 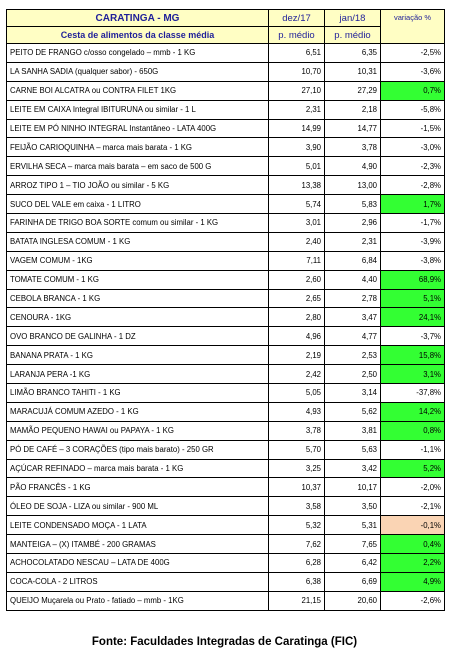 I want to click on product-name: PÃO FRANCÊS - 1 KG, so click(x=137, y=487).